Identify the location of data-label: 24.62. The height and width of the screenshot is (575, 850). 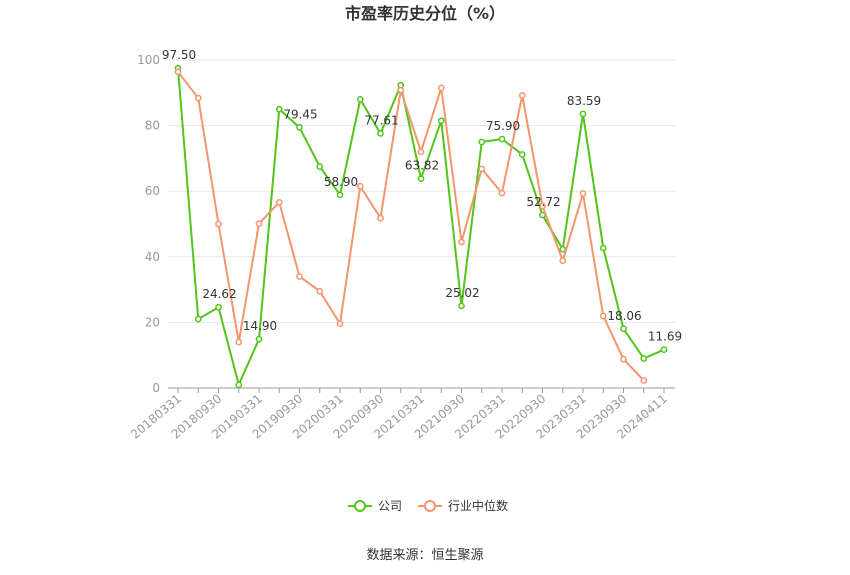
(219, 294).